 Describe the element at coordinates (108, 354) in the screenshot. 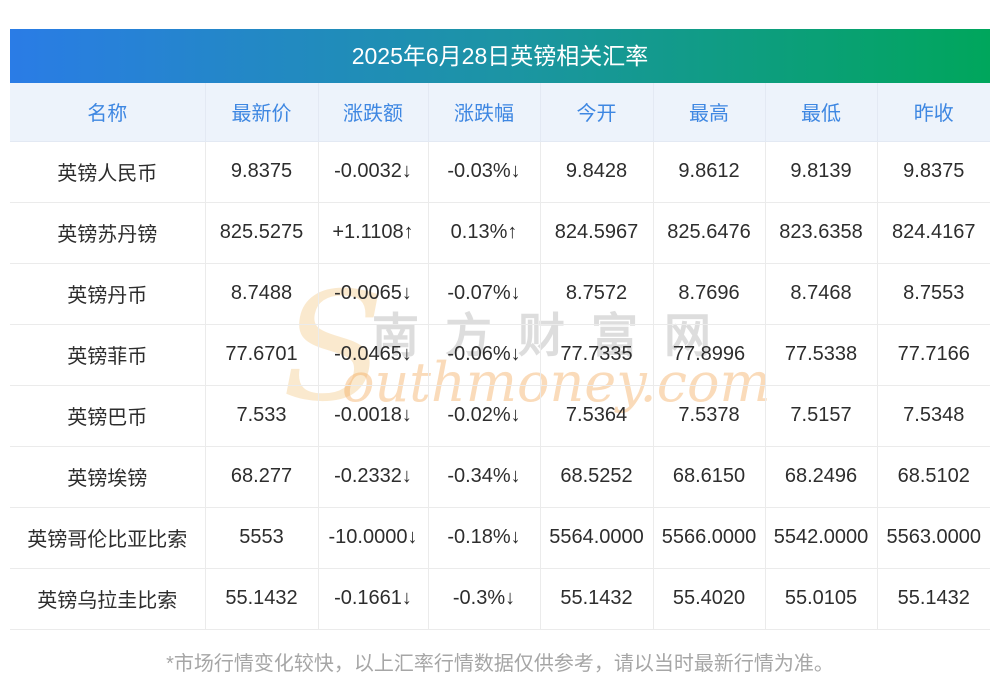

I see `cell-name: 英镑菲币` at that location.